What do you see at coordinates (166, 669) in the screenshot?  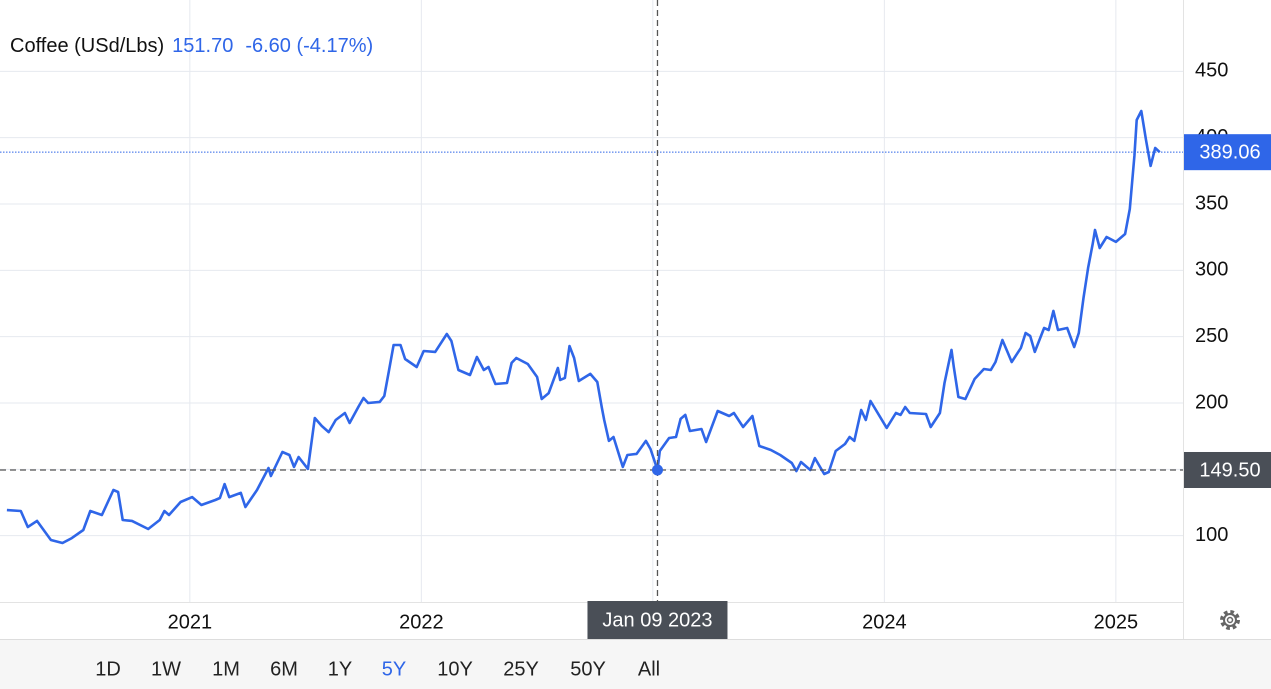 I see `range-button: 1W` at bounding box center [166, 669].